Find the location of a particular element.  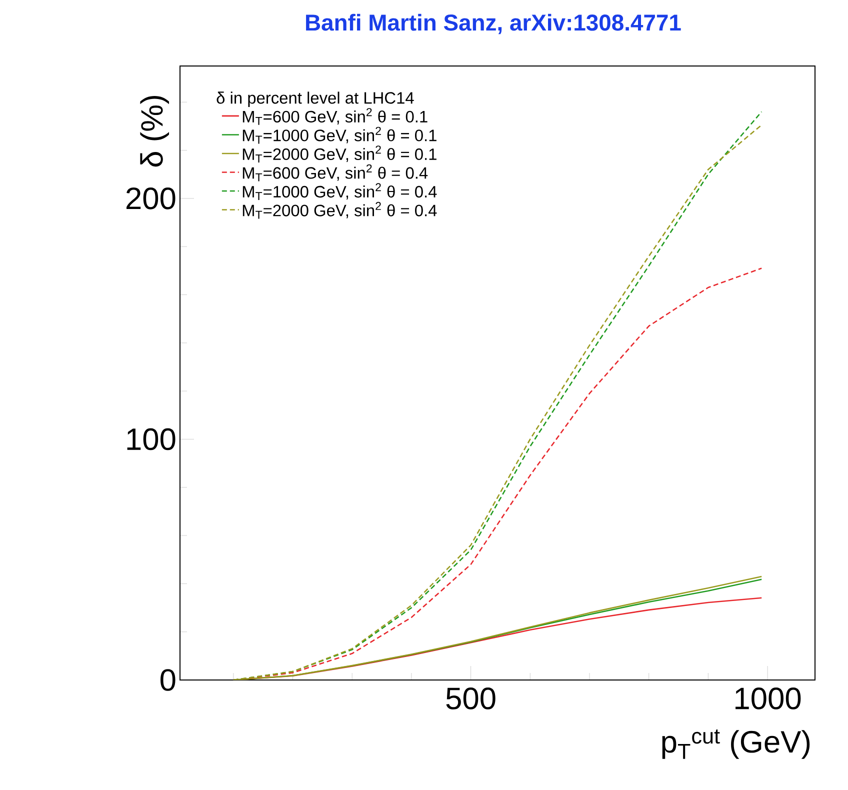

legend-label: M$_{T}$=600 GeV, sin$^{2}$ θ = 0.1 is located at coordinates (335, 116).